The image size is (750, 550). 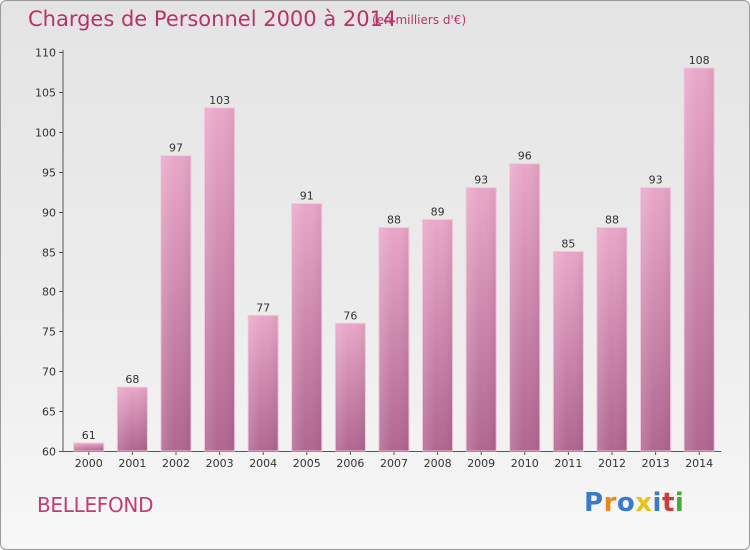 I want to click on y-tick-label: 90, so click(x=49, y=213).